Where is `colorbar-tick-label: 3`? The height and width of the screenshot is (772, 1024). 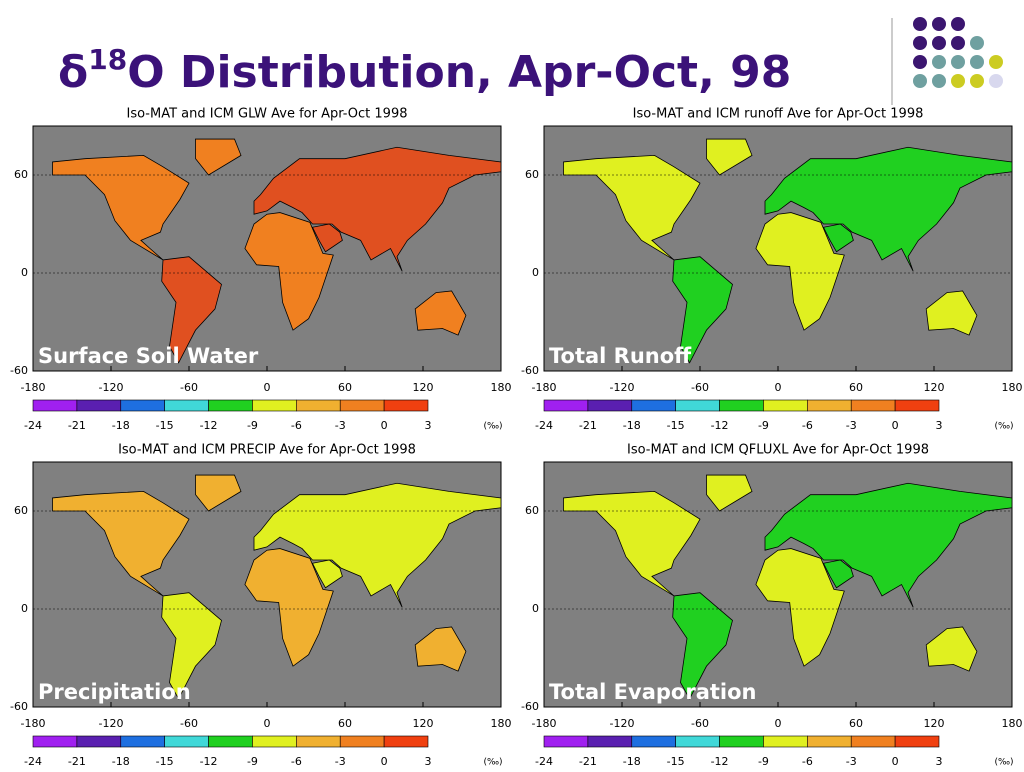
colorbar-tick-label: 3 is located at coordinates (939, 425).